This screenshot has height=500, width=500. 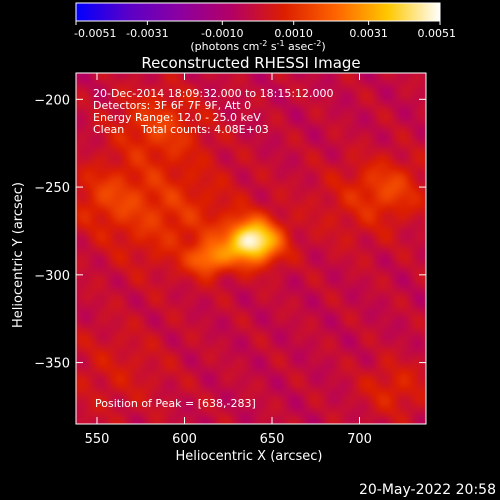 I want to click on x-axis-label: Heliocentric X (arcsec), so click(x=249, y=456).